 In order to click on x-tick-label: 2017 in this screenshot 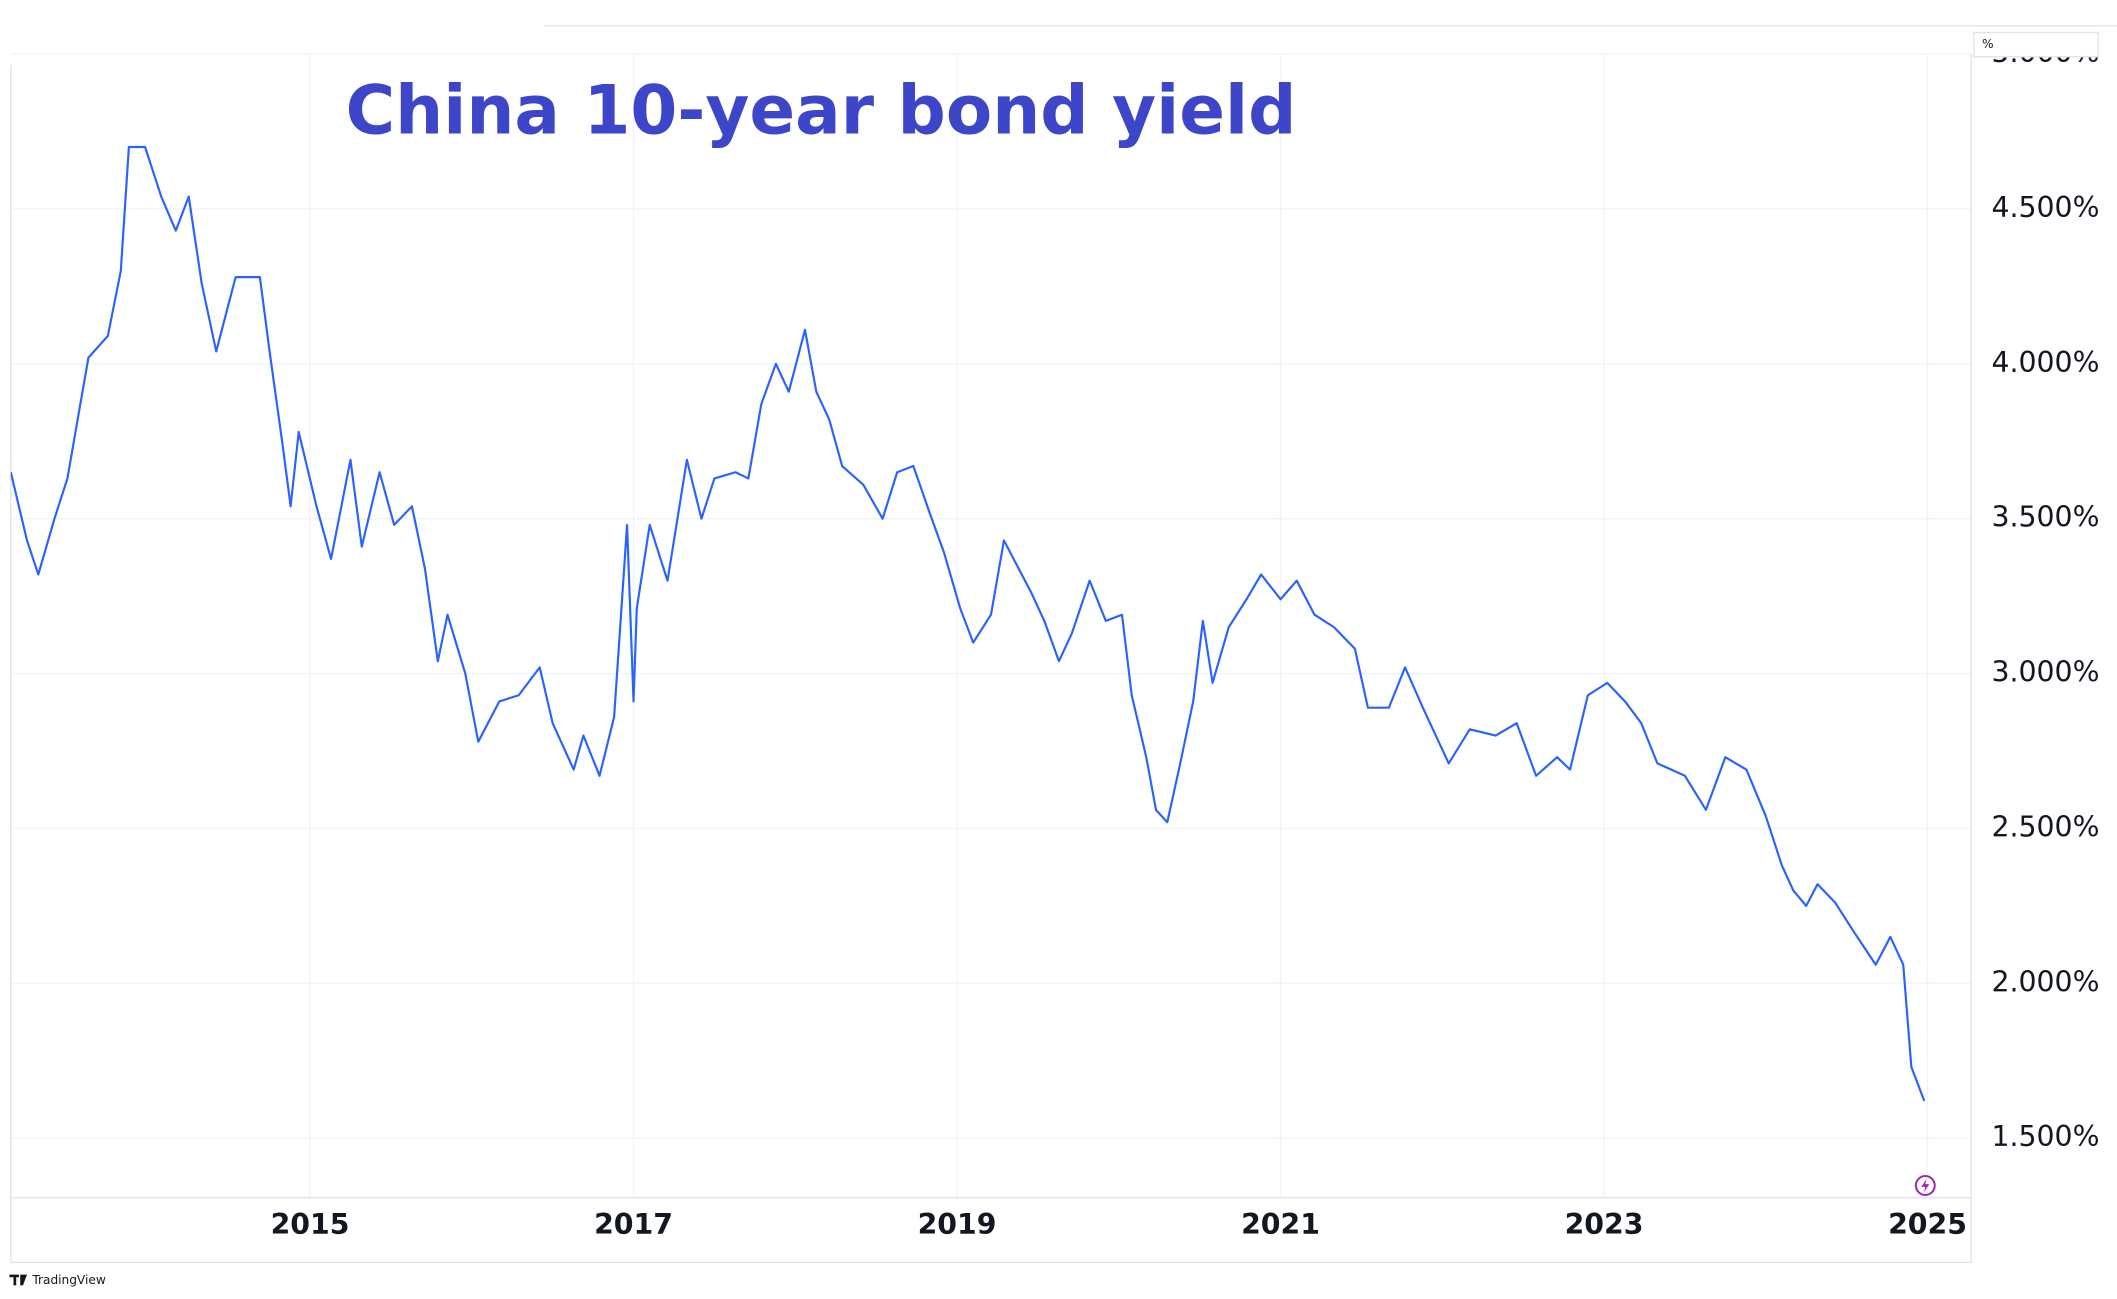, I will do `click(633, 1224)`.